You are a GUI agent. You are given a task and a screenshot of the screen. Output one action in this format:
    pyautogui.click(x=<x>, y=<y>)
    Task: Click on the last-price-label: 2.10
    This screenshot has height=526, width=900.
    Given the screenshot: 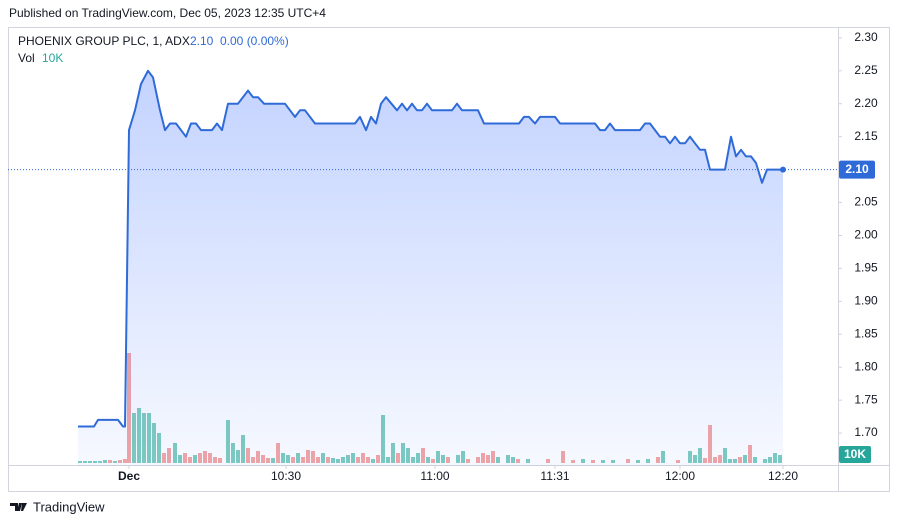 What is the action you would take?
    pyautogui.click(x=857, y=169)
    